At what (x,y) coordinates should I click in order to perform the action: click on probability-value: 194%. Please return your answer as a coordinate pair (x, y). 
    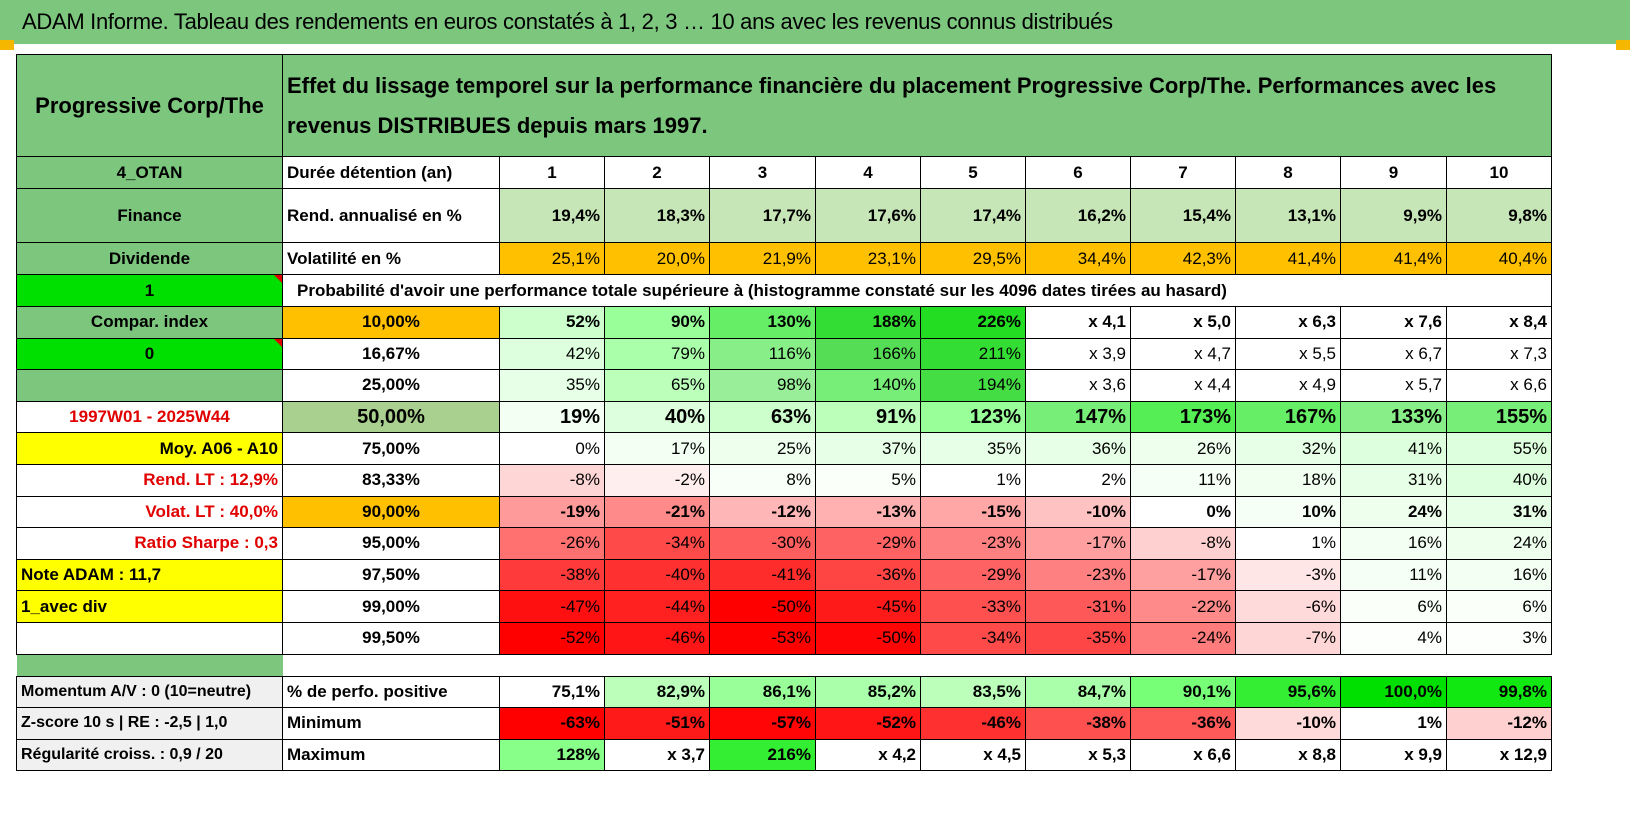
    Looking at the image, I should click on (973, 385).